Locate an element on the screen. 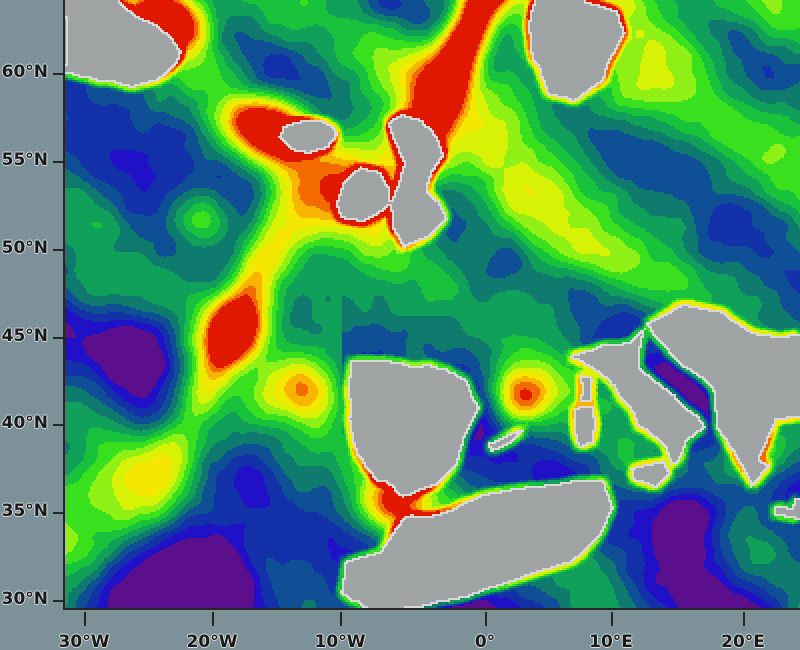 The height and width of the screenshot is (650, 800). longitude-tick-label: 30°W is located at coordinates (84, 641).